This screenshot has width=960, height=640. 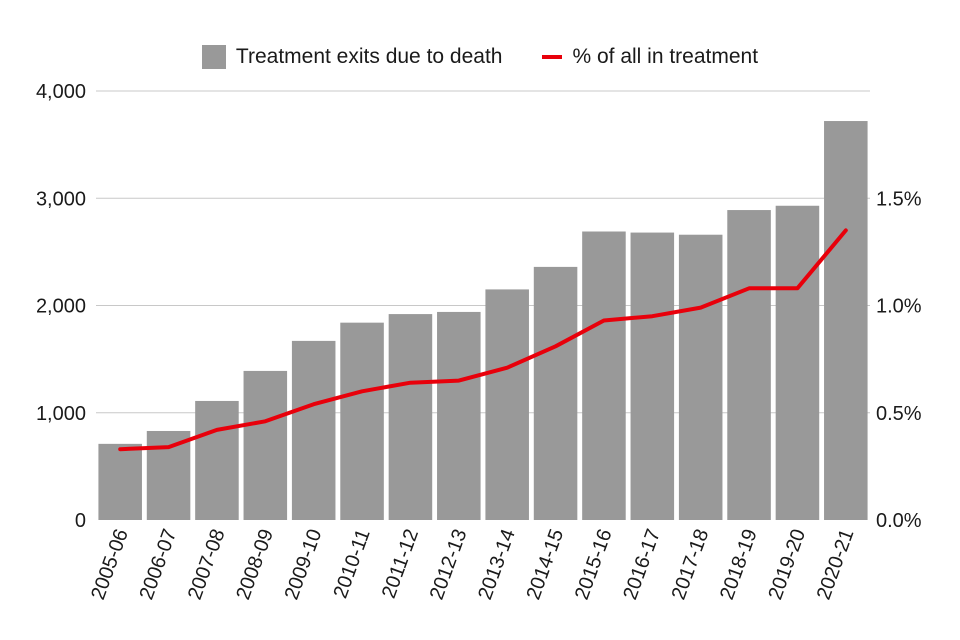 I want to click on x-tick-label: 2010-11, so click(x=351, y=563).